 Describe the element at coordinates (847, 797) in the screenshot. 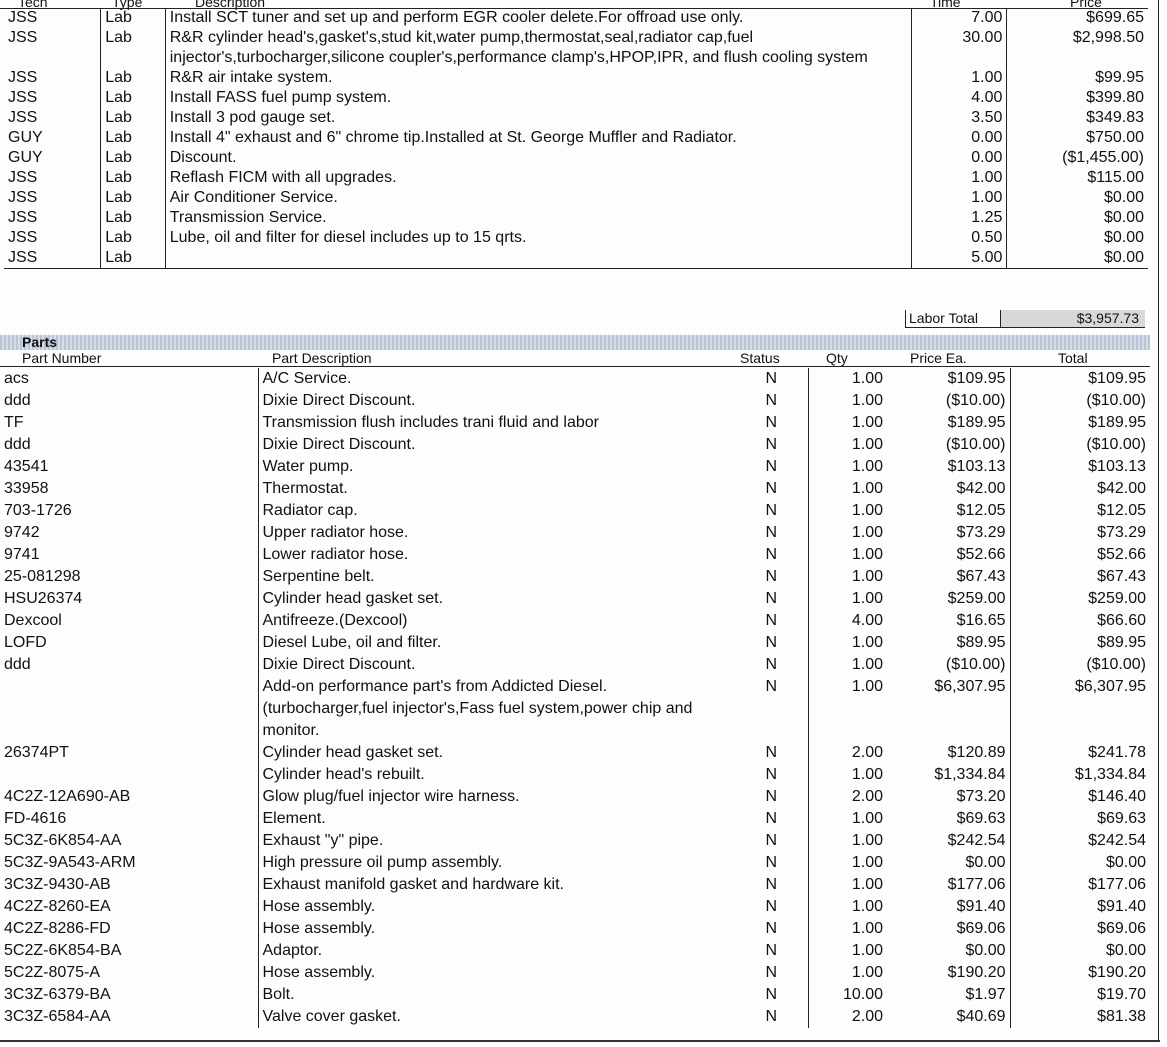

I see `part-qty: 2.00` at that location.